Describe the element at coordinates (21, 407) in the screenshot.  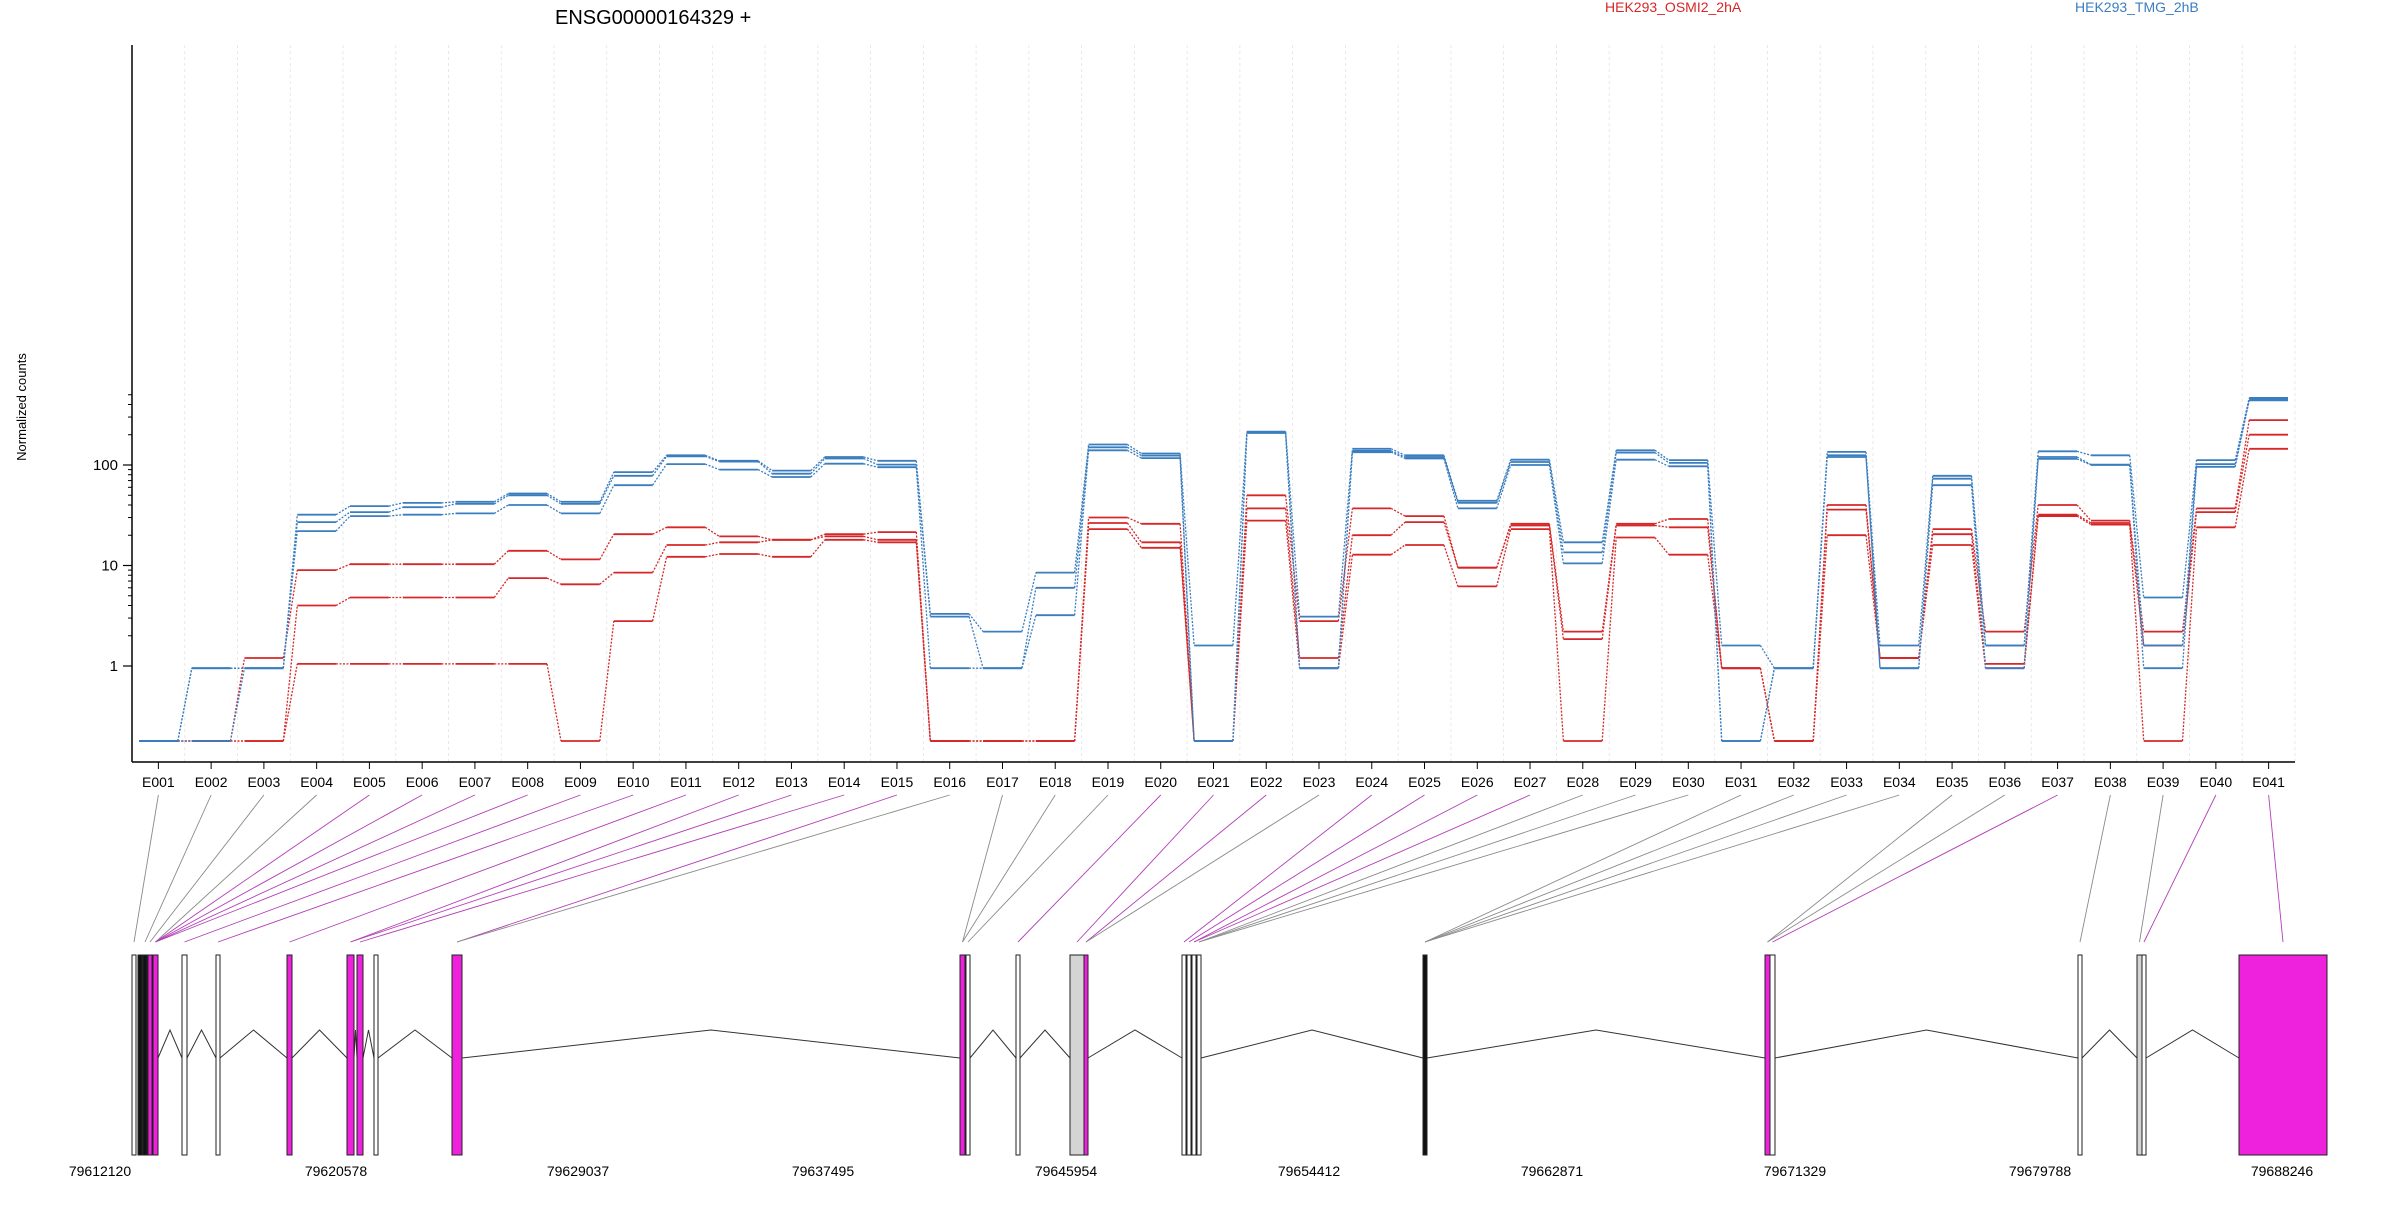
I see `y-axis-label: Normalized counts` at that location.